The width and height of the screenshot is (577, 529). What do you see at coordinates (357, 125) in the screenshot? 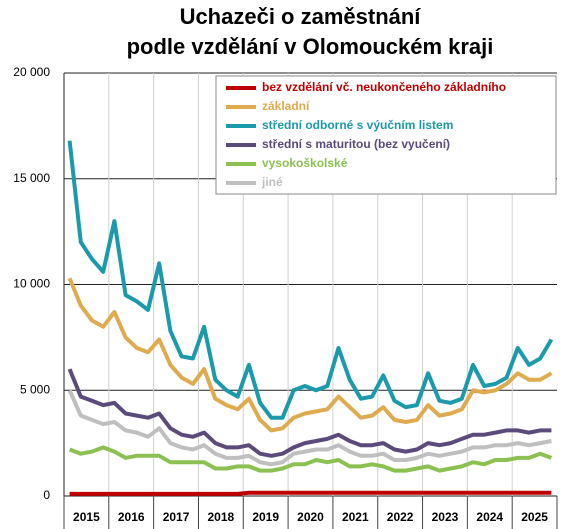
I see `legend-label: střední odborné s výučním listem` at bounding box center [357, 125].